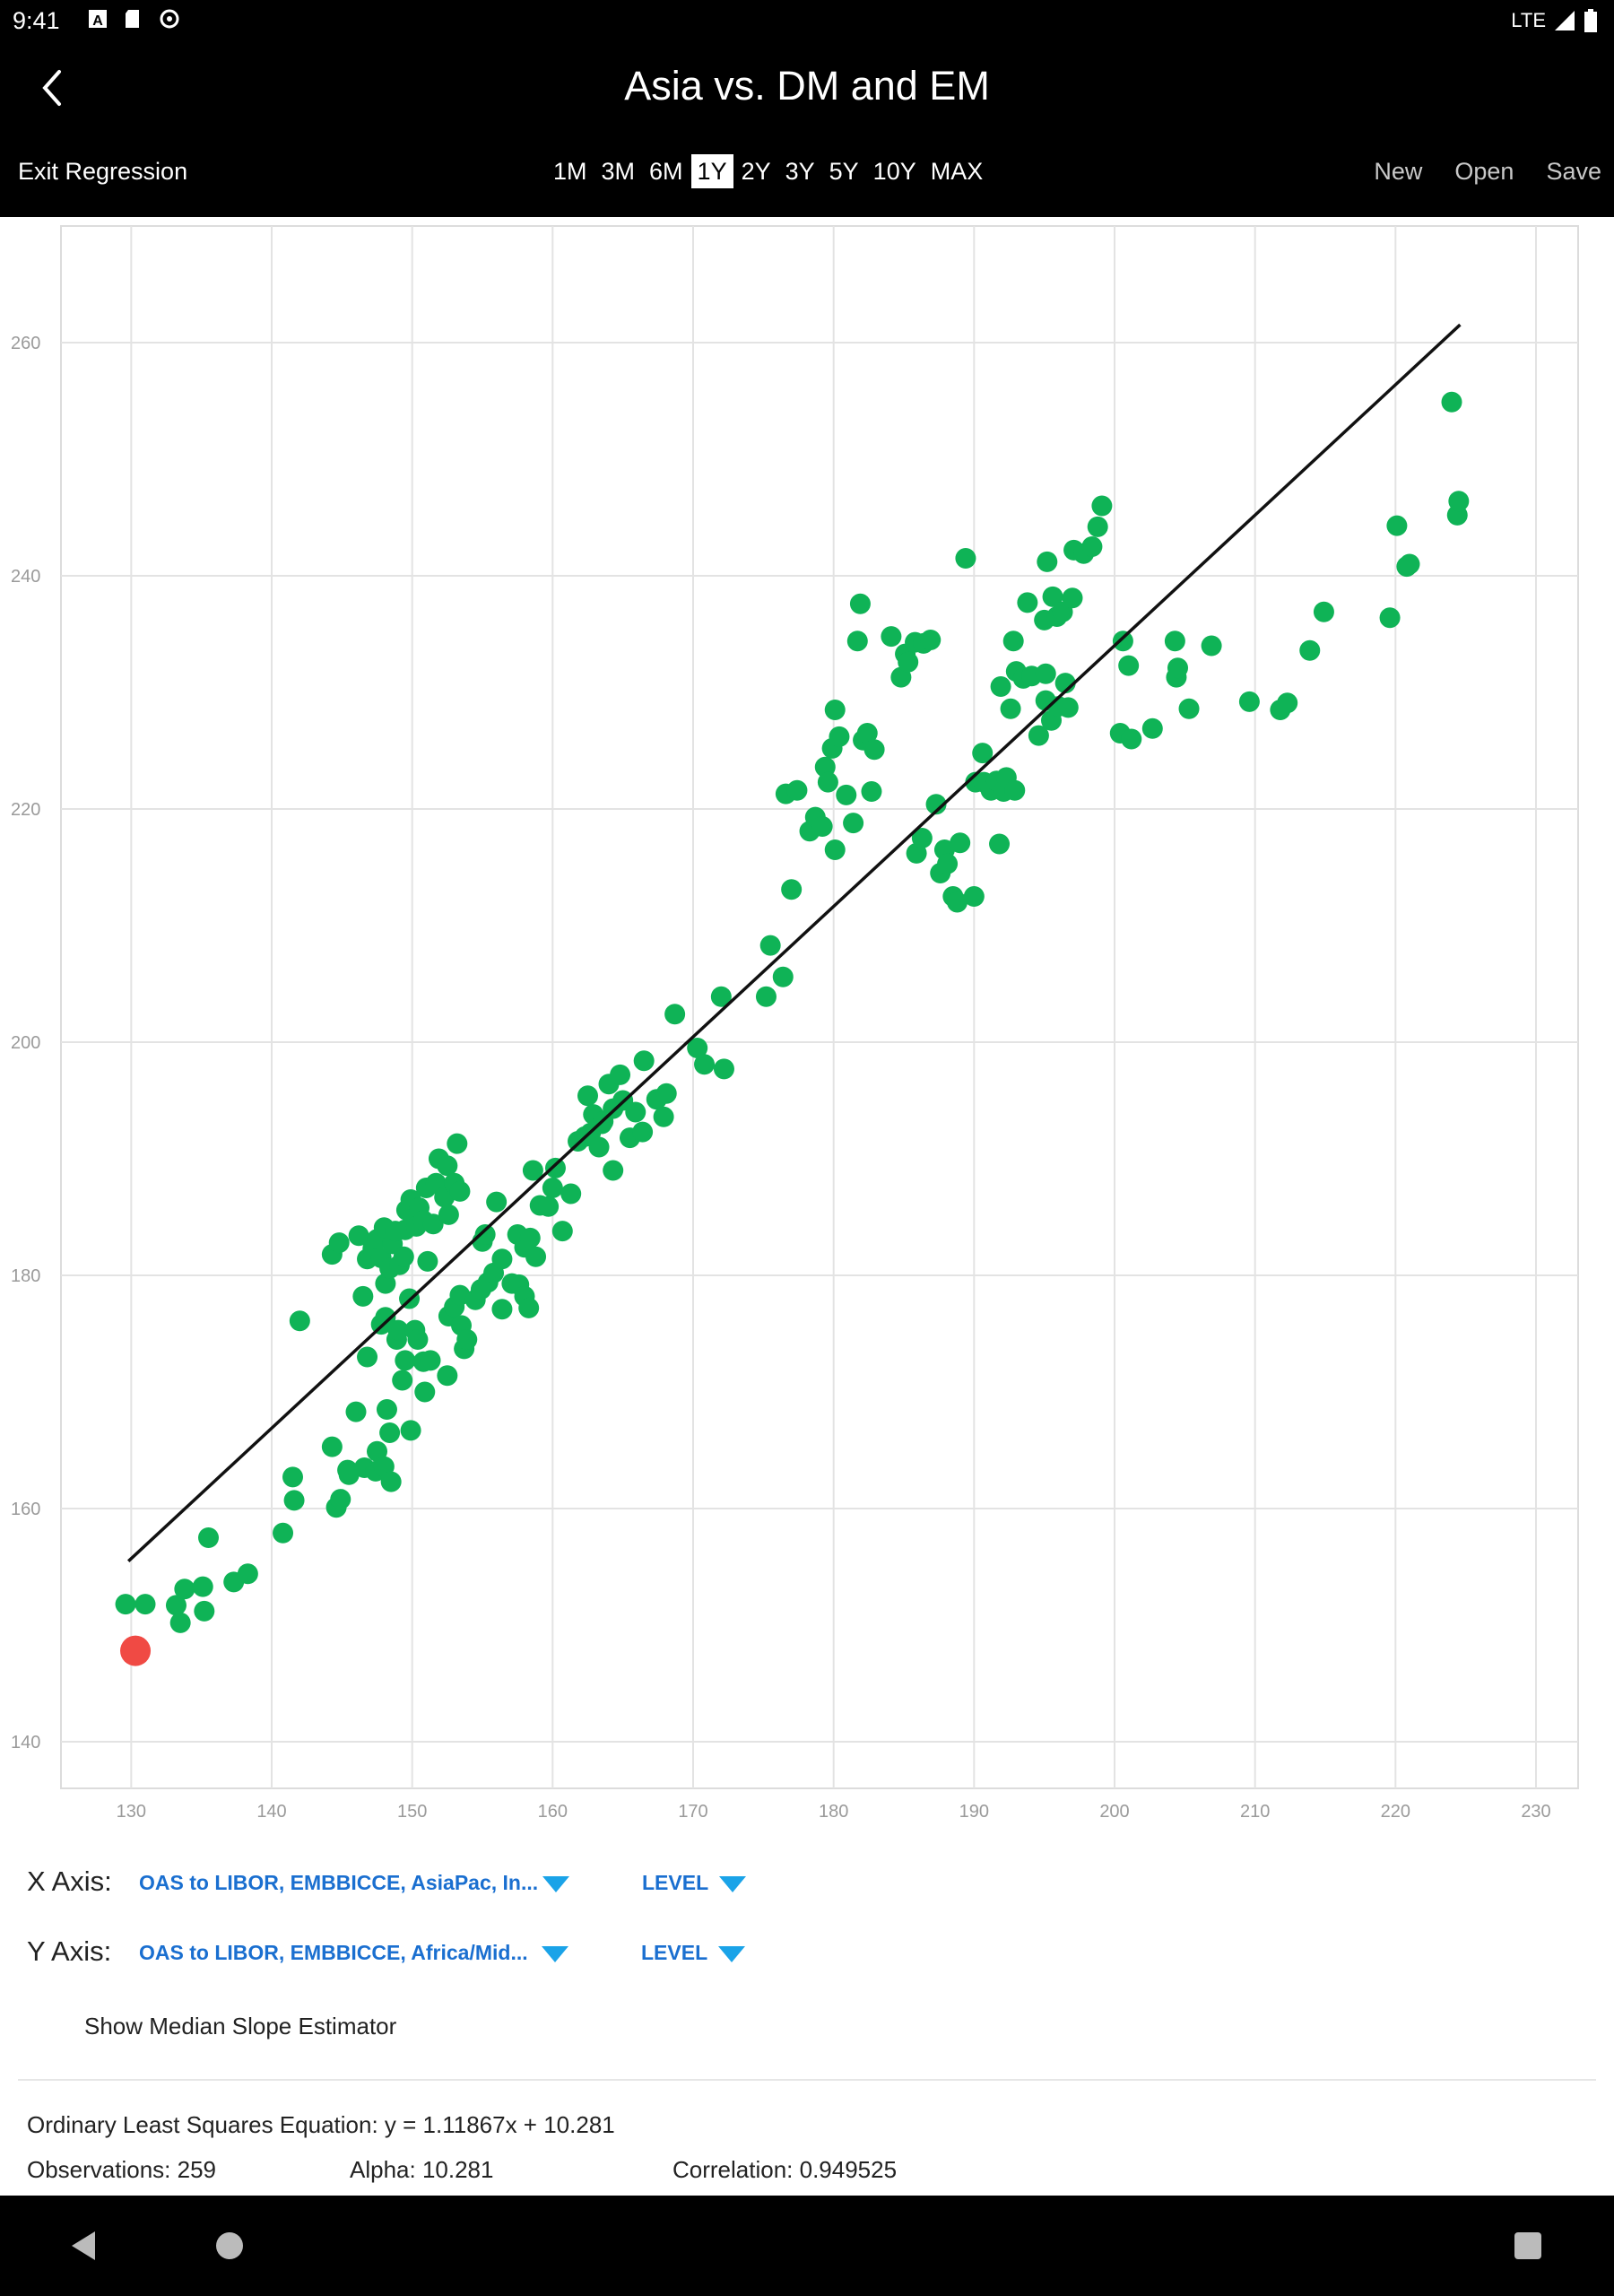 The width and height of the screenshot is (1614, 2296). Describe the element at coordinates (618, 171) in the screenshot. I see `range-tab-3m: 3M` at that location.